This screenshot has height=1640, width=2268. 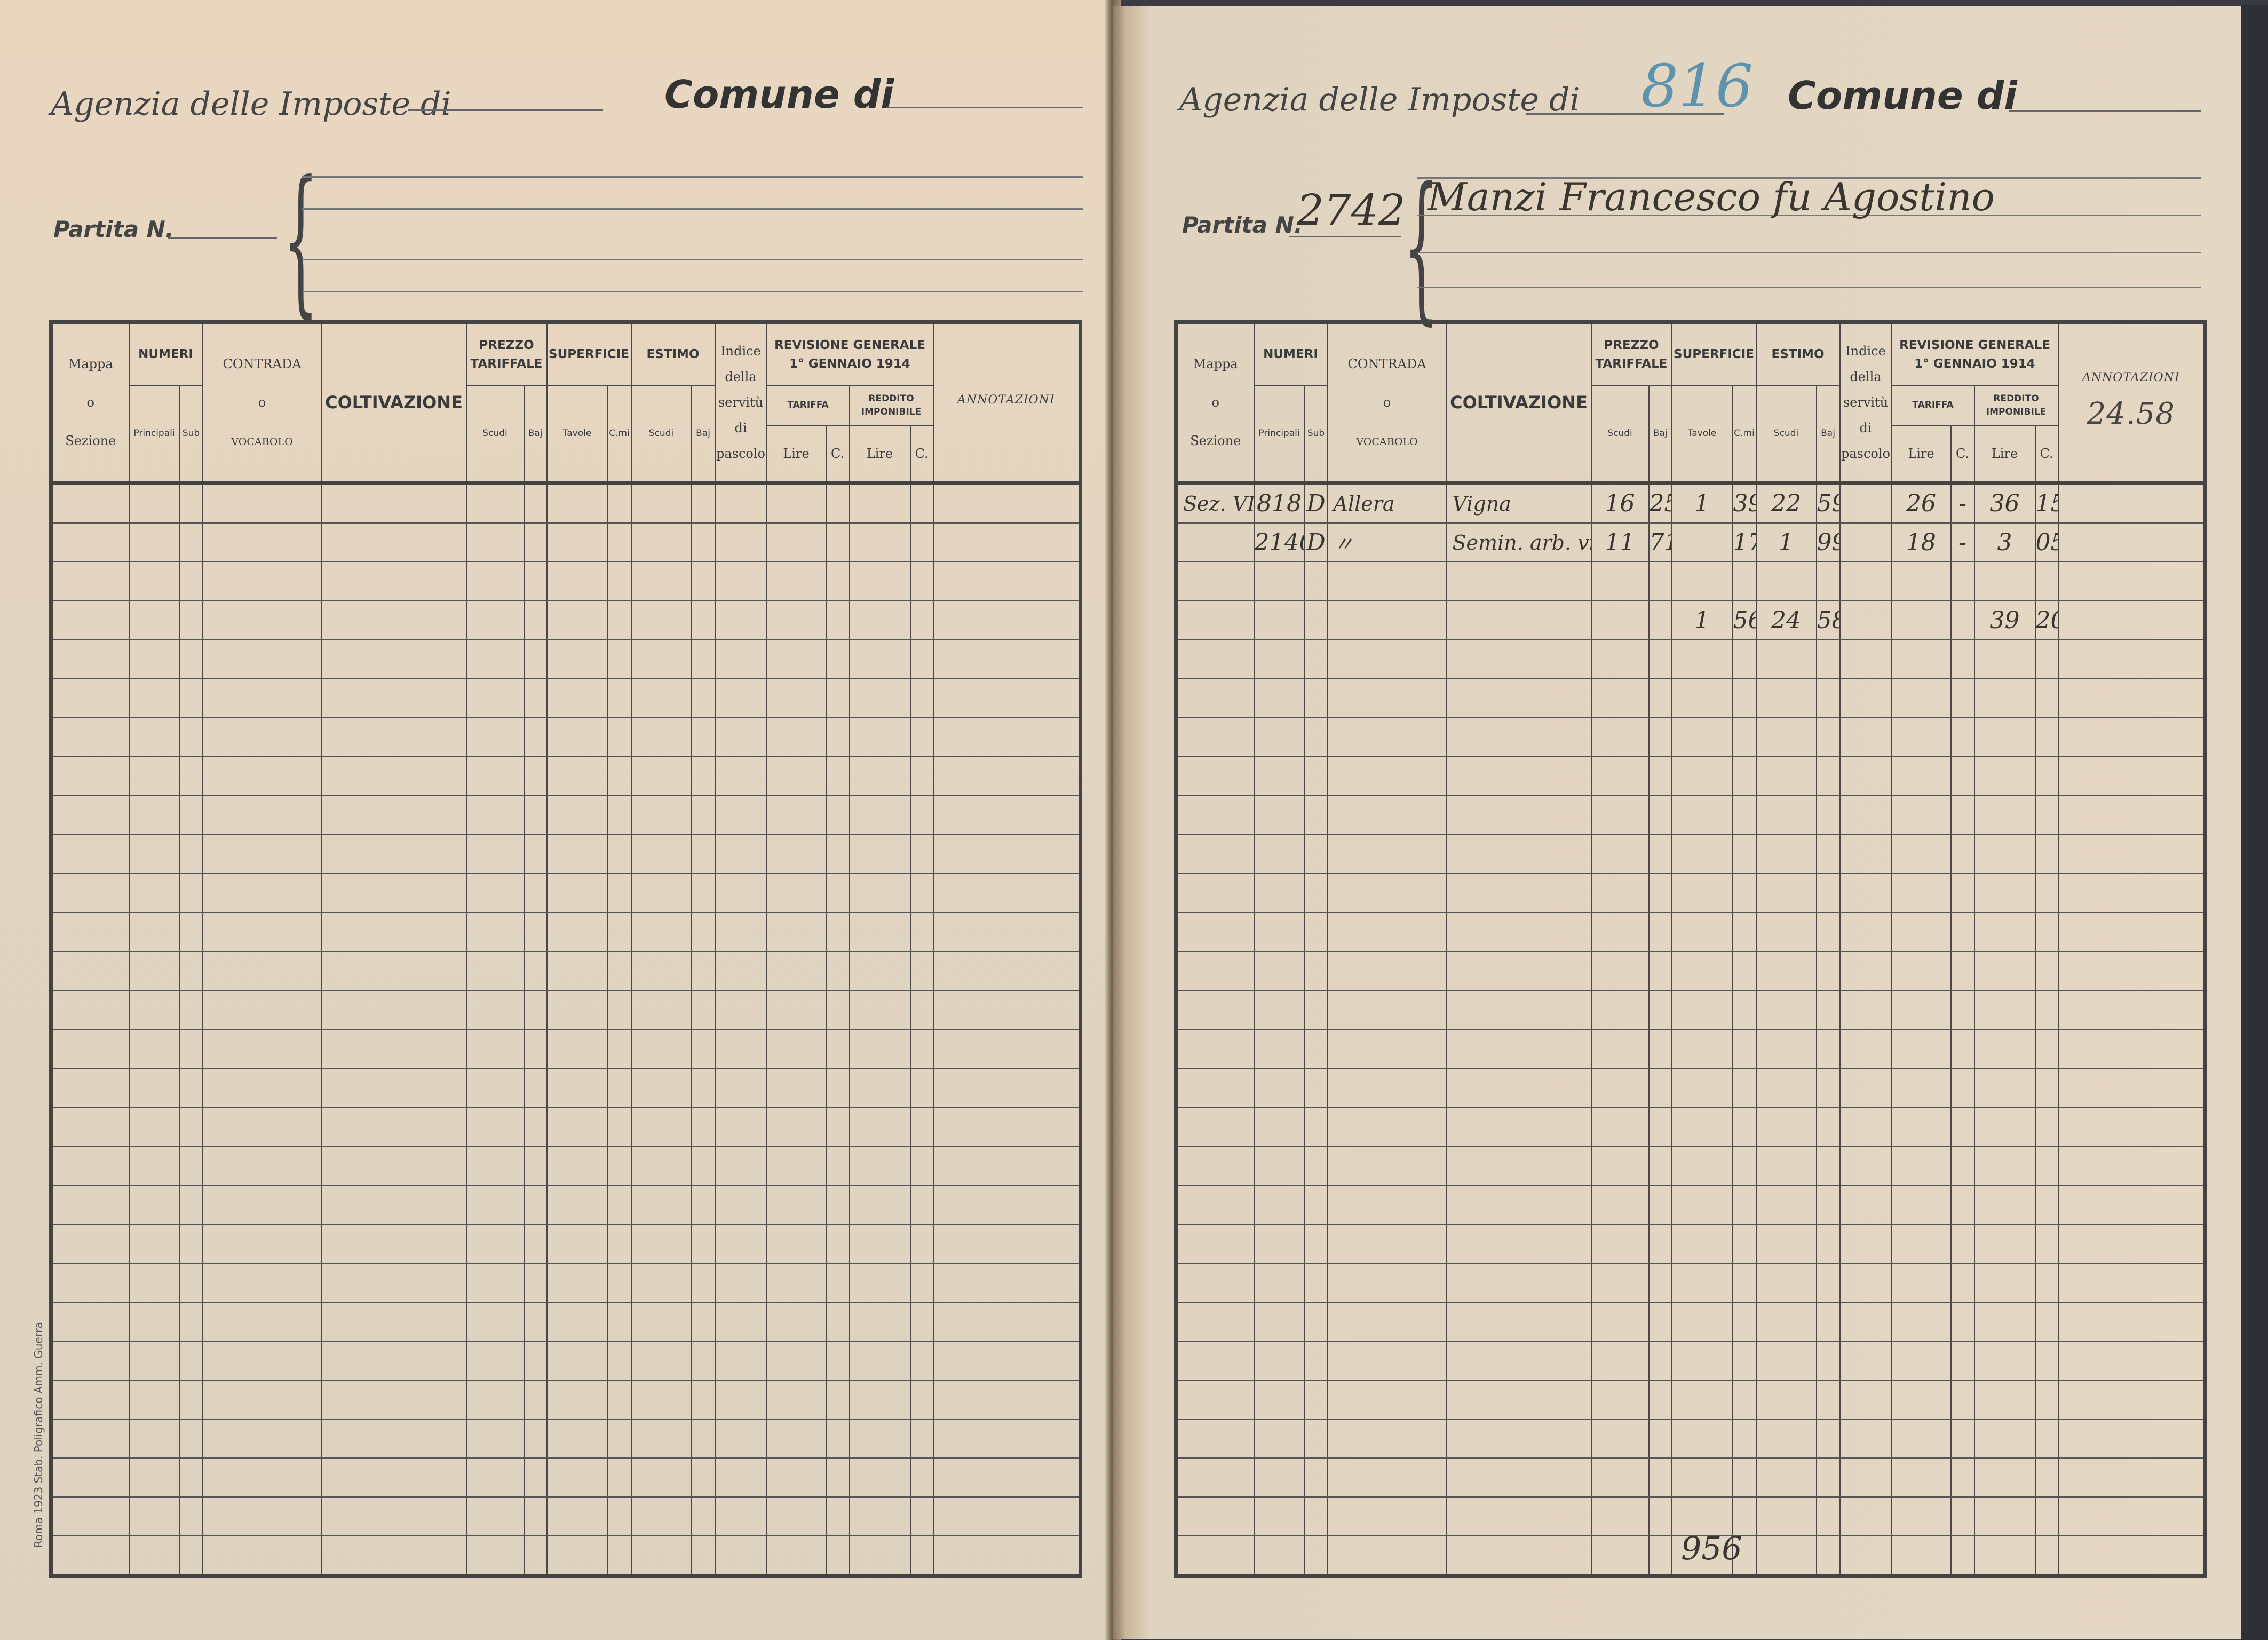 What do you see at coordinates (808, 406) in the screenshot?
I see `tariffa-label: TARIFFA` at bounding box center [808, 406].